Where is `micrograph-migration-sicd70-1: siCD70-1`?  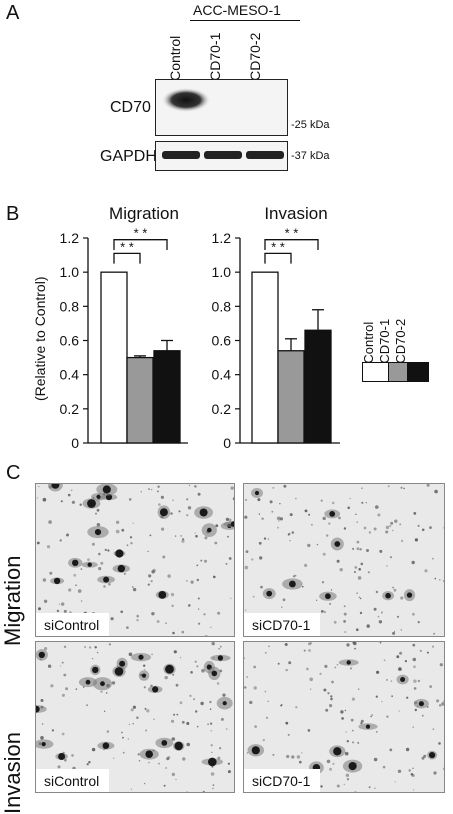
micrograph-migration-sicd70-1: siCD70-1 is located at coordinates (344, 560).